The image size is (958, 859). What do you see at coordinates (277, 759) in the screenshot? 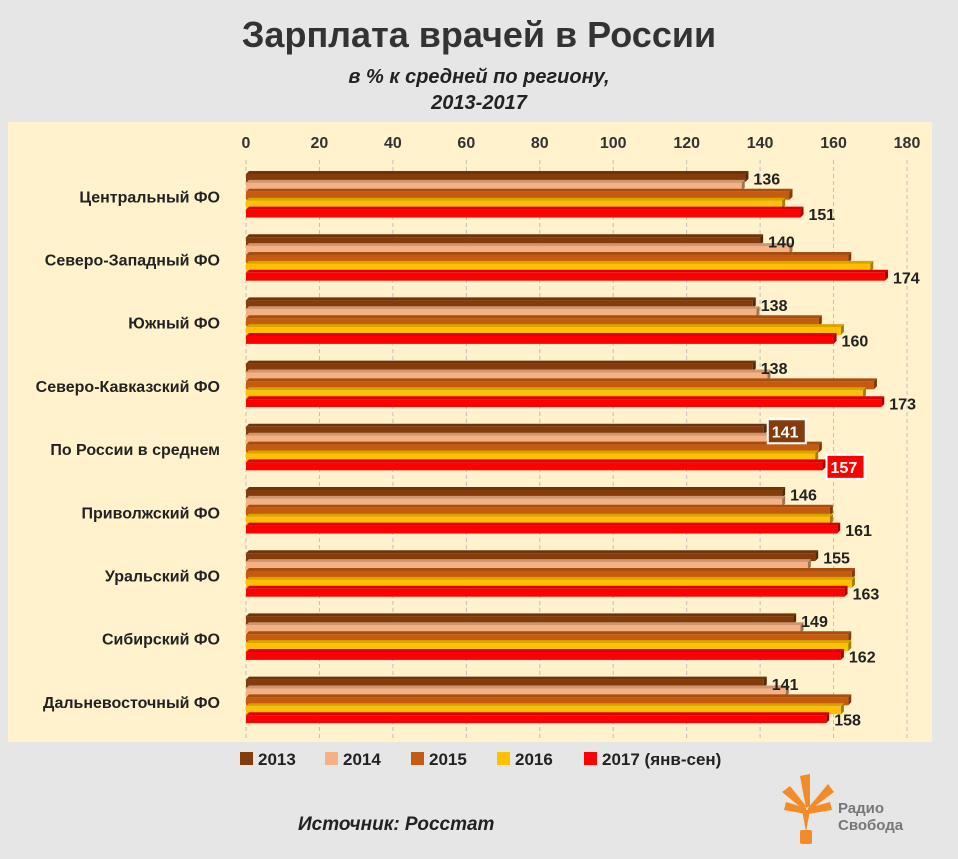
I see `legend-label: 2013` at bounding box center [277, 759].